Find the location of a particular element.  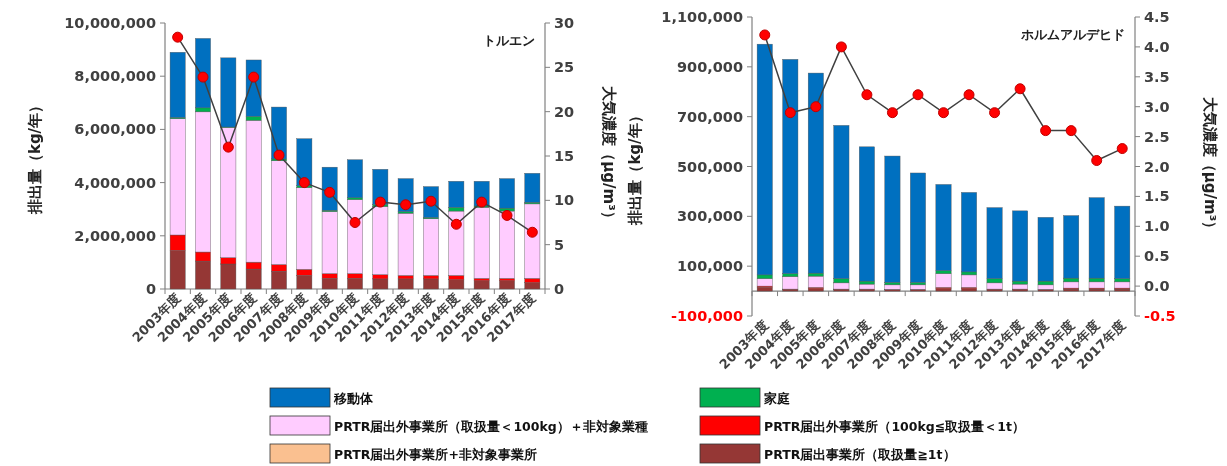

legend-label: 移動体 is located at coordinates (353, 398).